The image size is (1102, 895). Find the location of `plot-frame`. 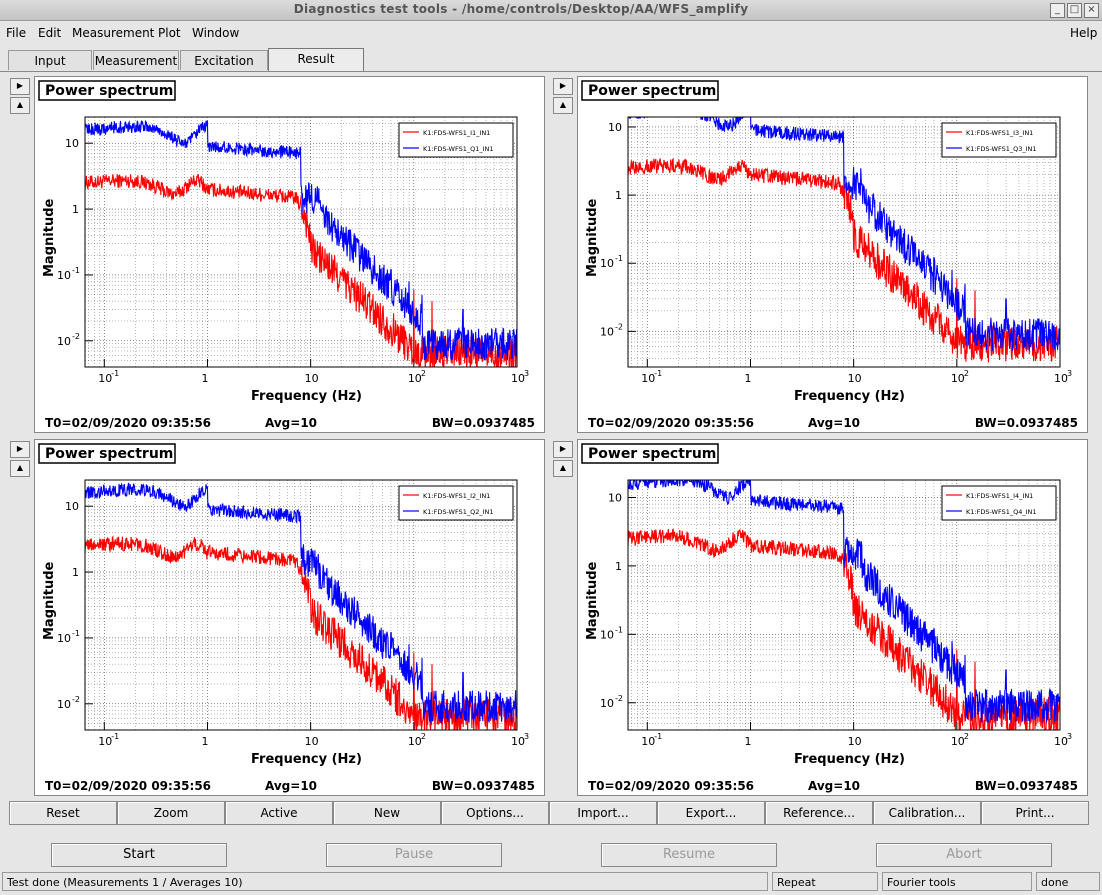

plot-frame is located at coordinates (301, 605).